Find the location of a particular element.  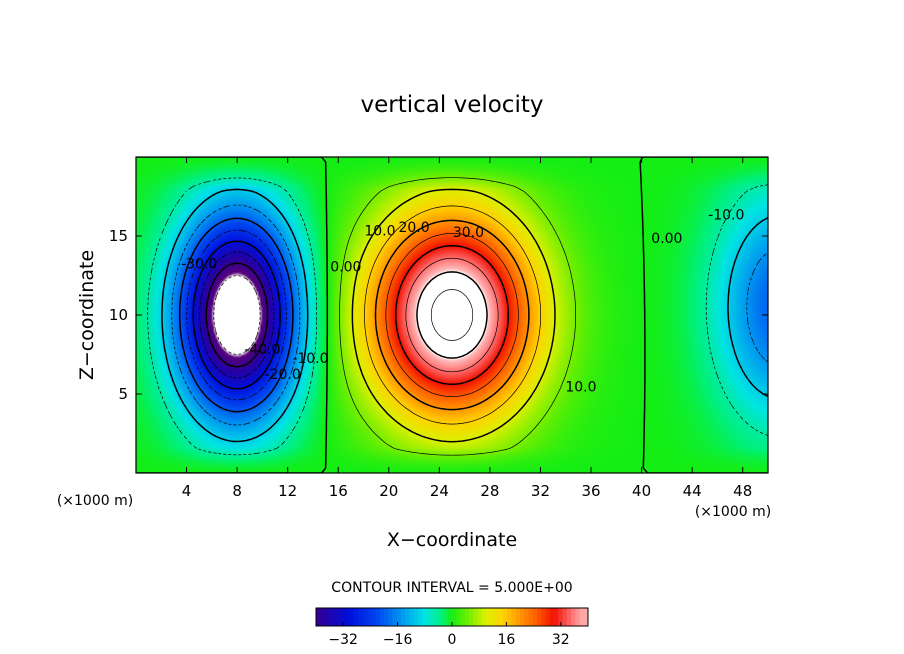

x-tick-label: 4 is located at coordinates (187, 491).